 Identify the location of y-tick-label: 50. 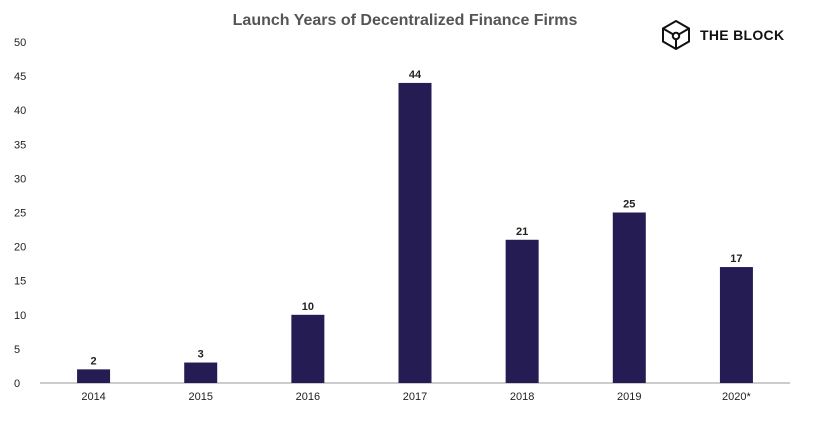
(20, 43).